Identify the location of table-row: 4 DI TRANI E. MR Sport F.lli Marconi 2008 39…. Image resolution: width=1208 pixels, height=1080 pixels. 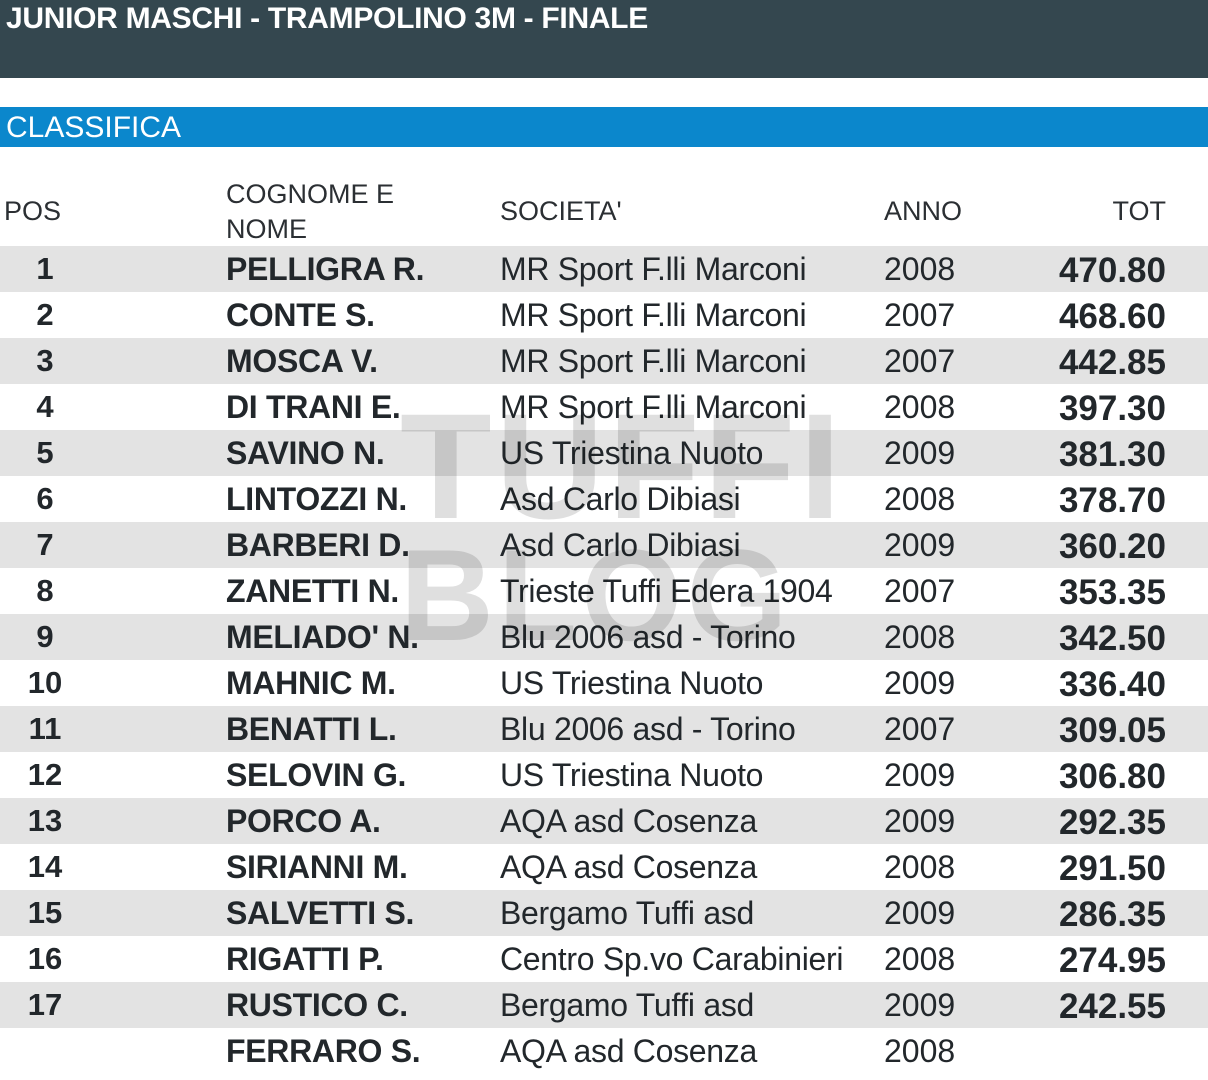
(604, 407).